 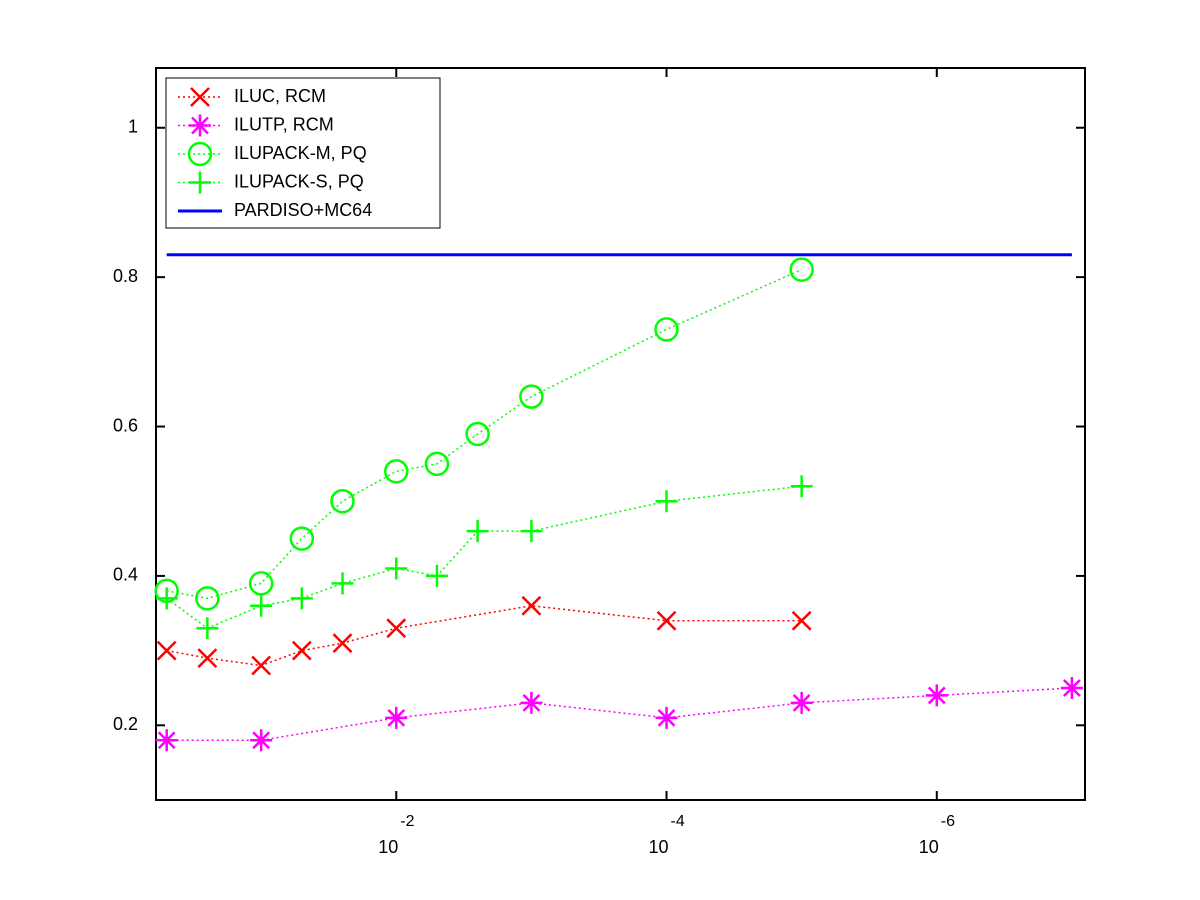 I want to click on x-tick-exponent: -4, so click(x=678, y=821).